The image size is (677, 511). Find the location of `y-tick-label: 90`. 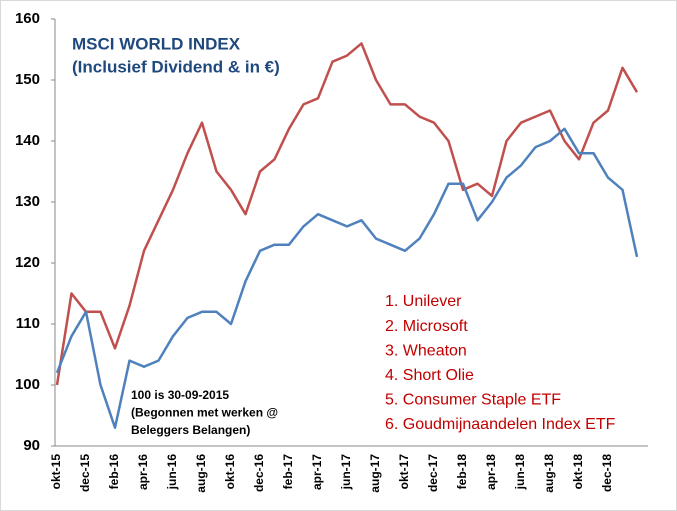

y-tick-label: 90 is located at coordinates (31, 445).